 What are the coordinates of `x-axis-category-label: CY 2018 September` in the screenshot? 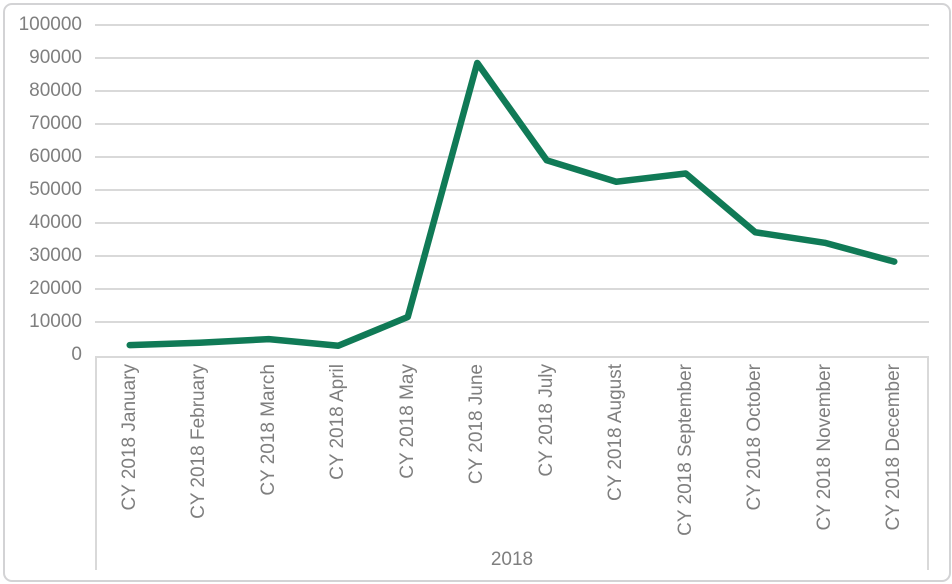 It's located at (685, 450).